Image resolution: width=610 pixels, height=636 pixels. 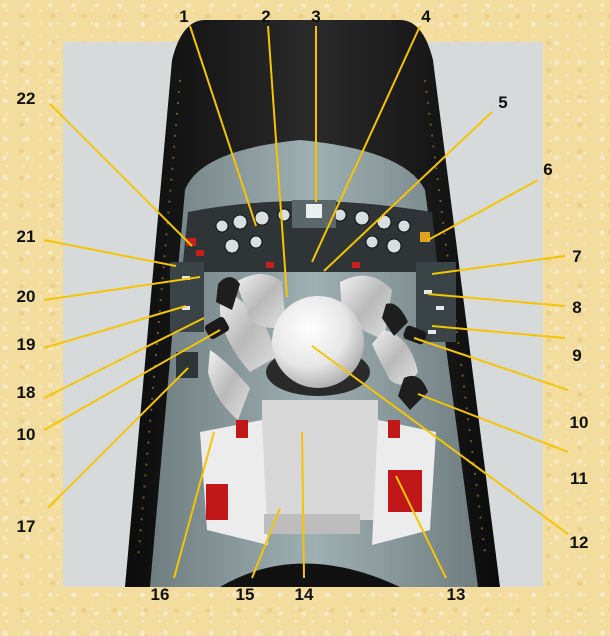 I want to click on seat-footrest, so click(x=312, y=524).